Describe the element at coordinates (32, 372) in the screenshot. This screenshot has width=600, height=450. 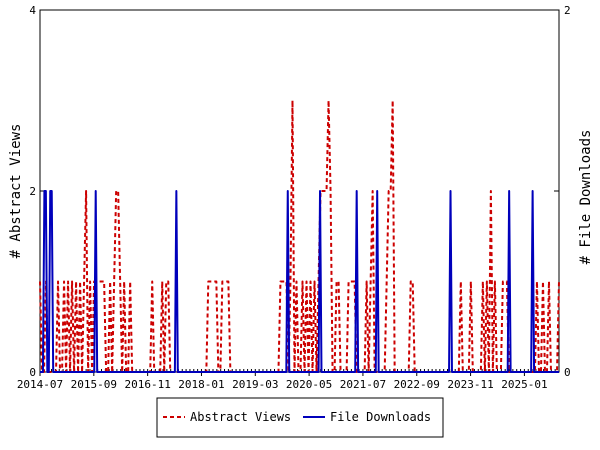
I see `y-left-tick-label: 0` at that location.